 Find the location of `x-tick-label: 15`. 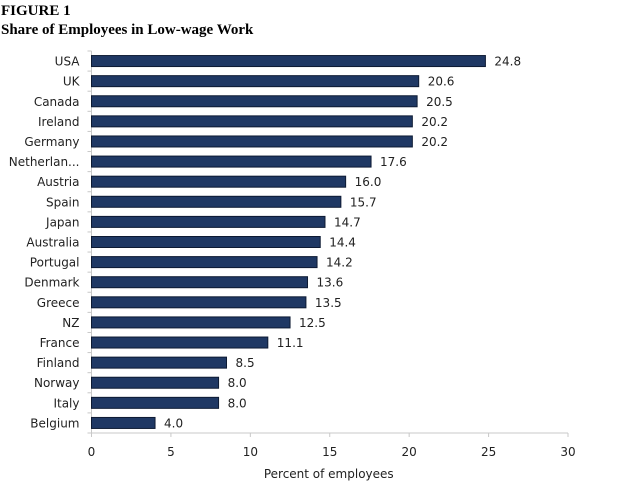

x-tick-label: 15 is located at coordinates (329, 452).